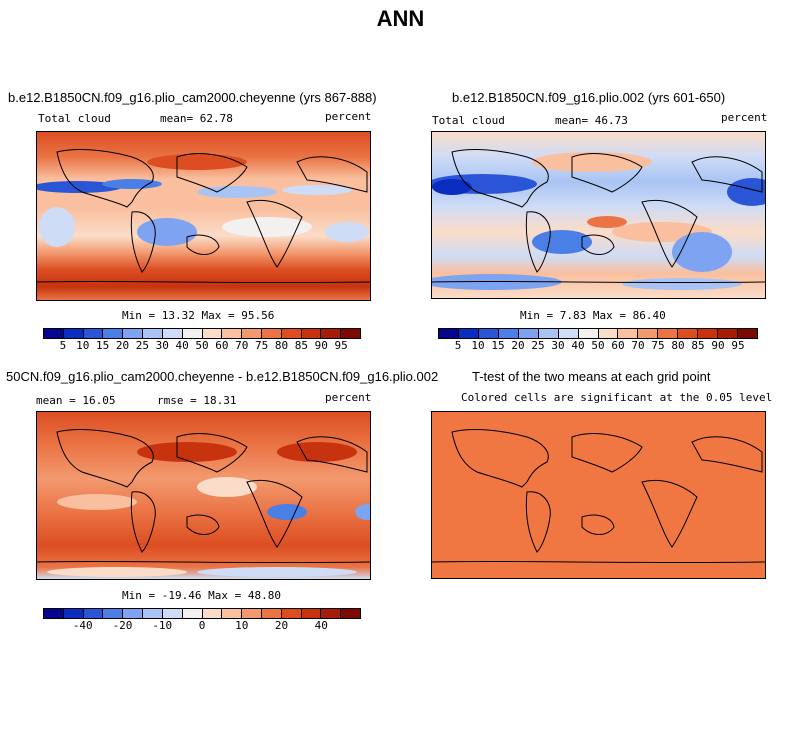 The height and width of the screenshot is (733, 801). I want to click on panel2-colorbar-swatches, so click(598, 333).